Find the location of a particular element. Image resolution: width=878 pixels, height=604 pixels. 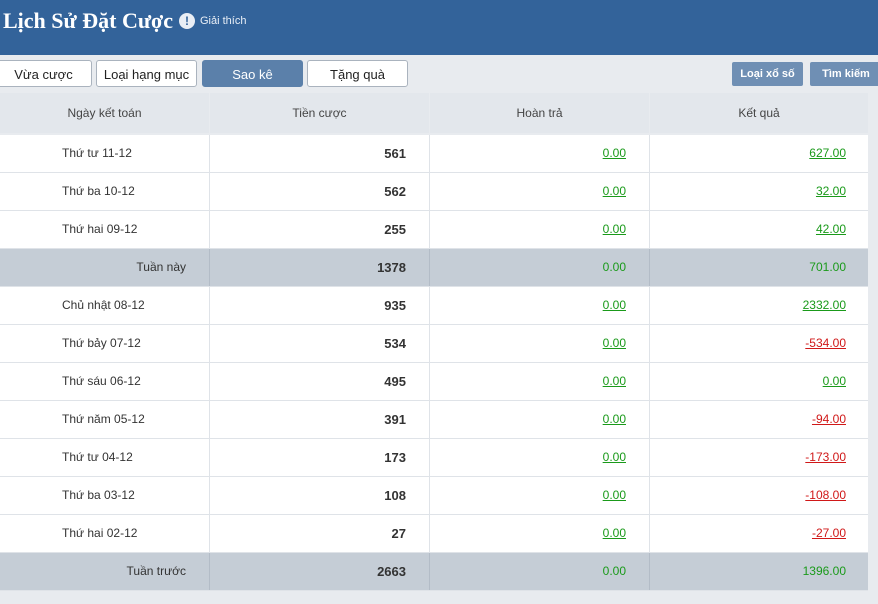

column-header: Tiền cược is located at coordinates (319, 113).